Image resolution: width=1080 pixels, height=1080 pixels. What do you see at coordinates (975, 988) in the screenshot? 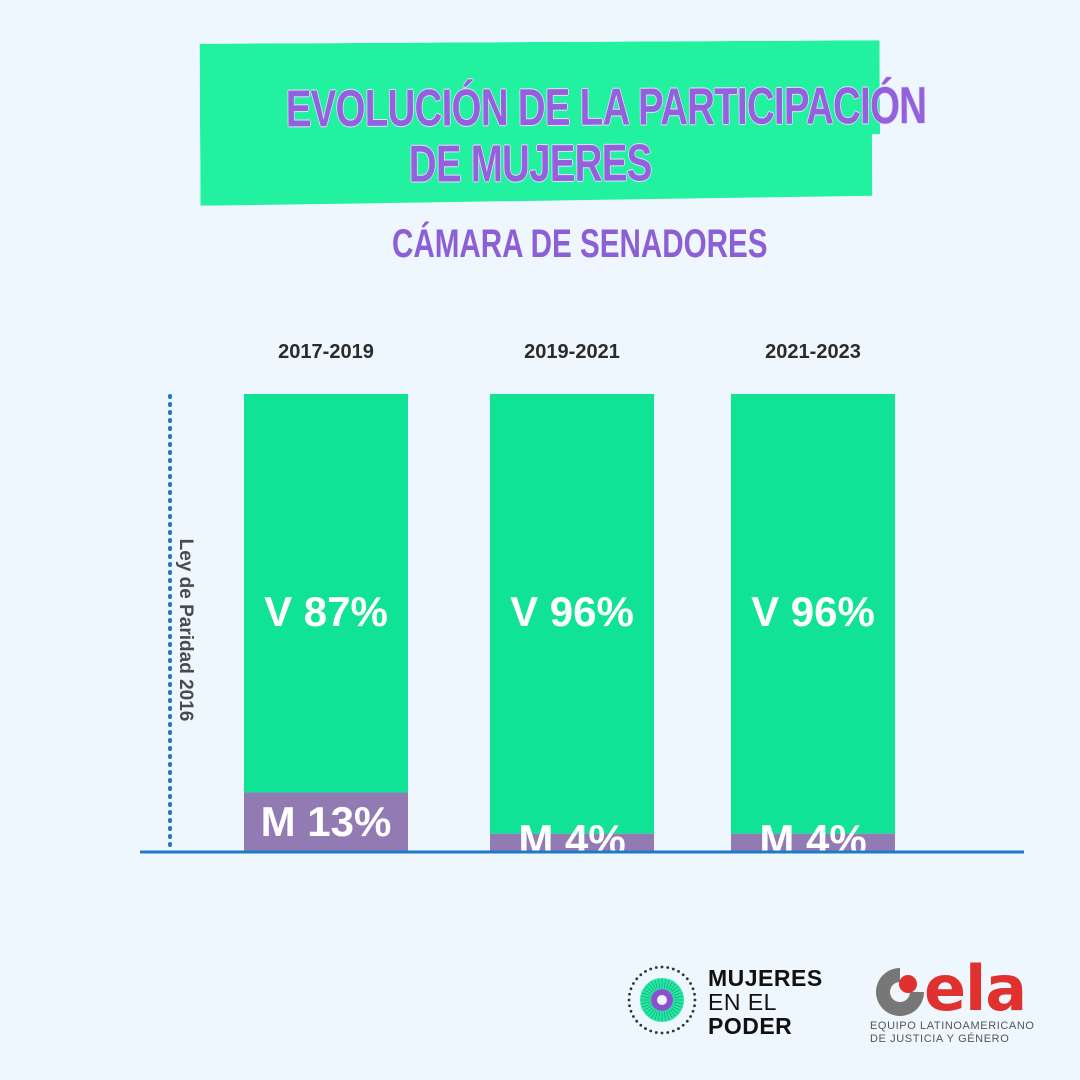
I see `ela-wordmark: ela` at bounding box center [975, 988].